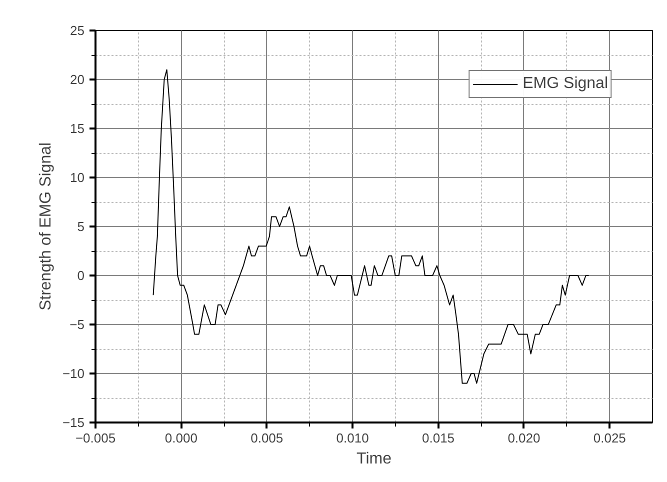 The image size is (667, 482). Describe the element at coordinates (181, 438) in the screenshot. I see `x-tick-label: 0.000` at that location.